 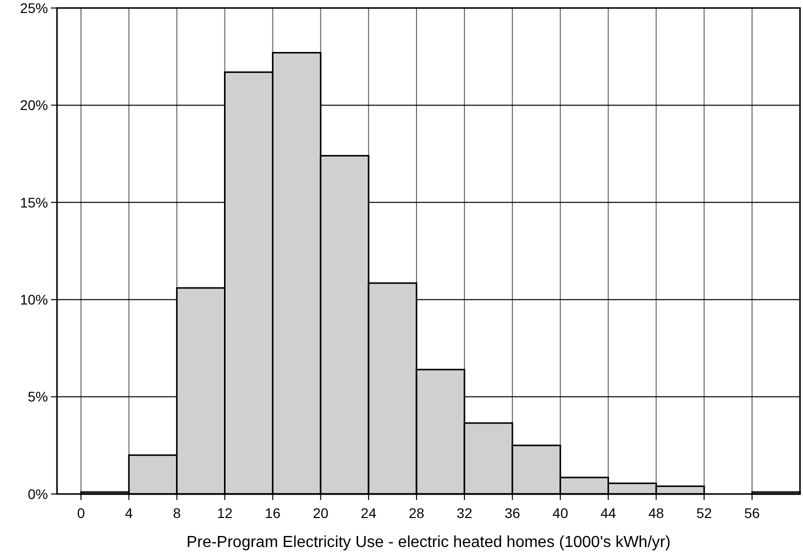 I want to click on x-tick-label: 20, so click(x=320, y=513).